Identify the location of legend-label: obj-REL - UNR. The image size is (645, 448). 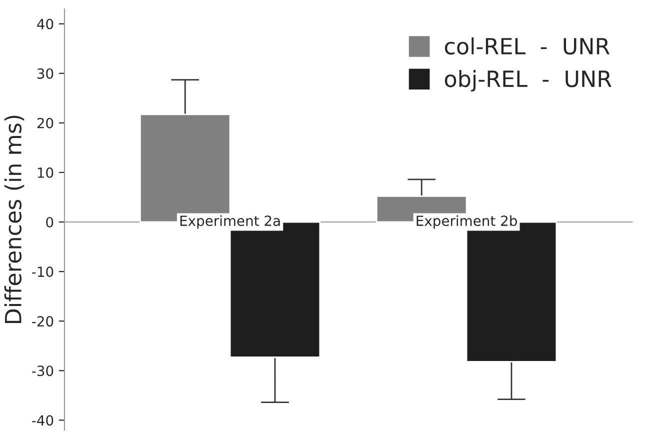
(528, 81).